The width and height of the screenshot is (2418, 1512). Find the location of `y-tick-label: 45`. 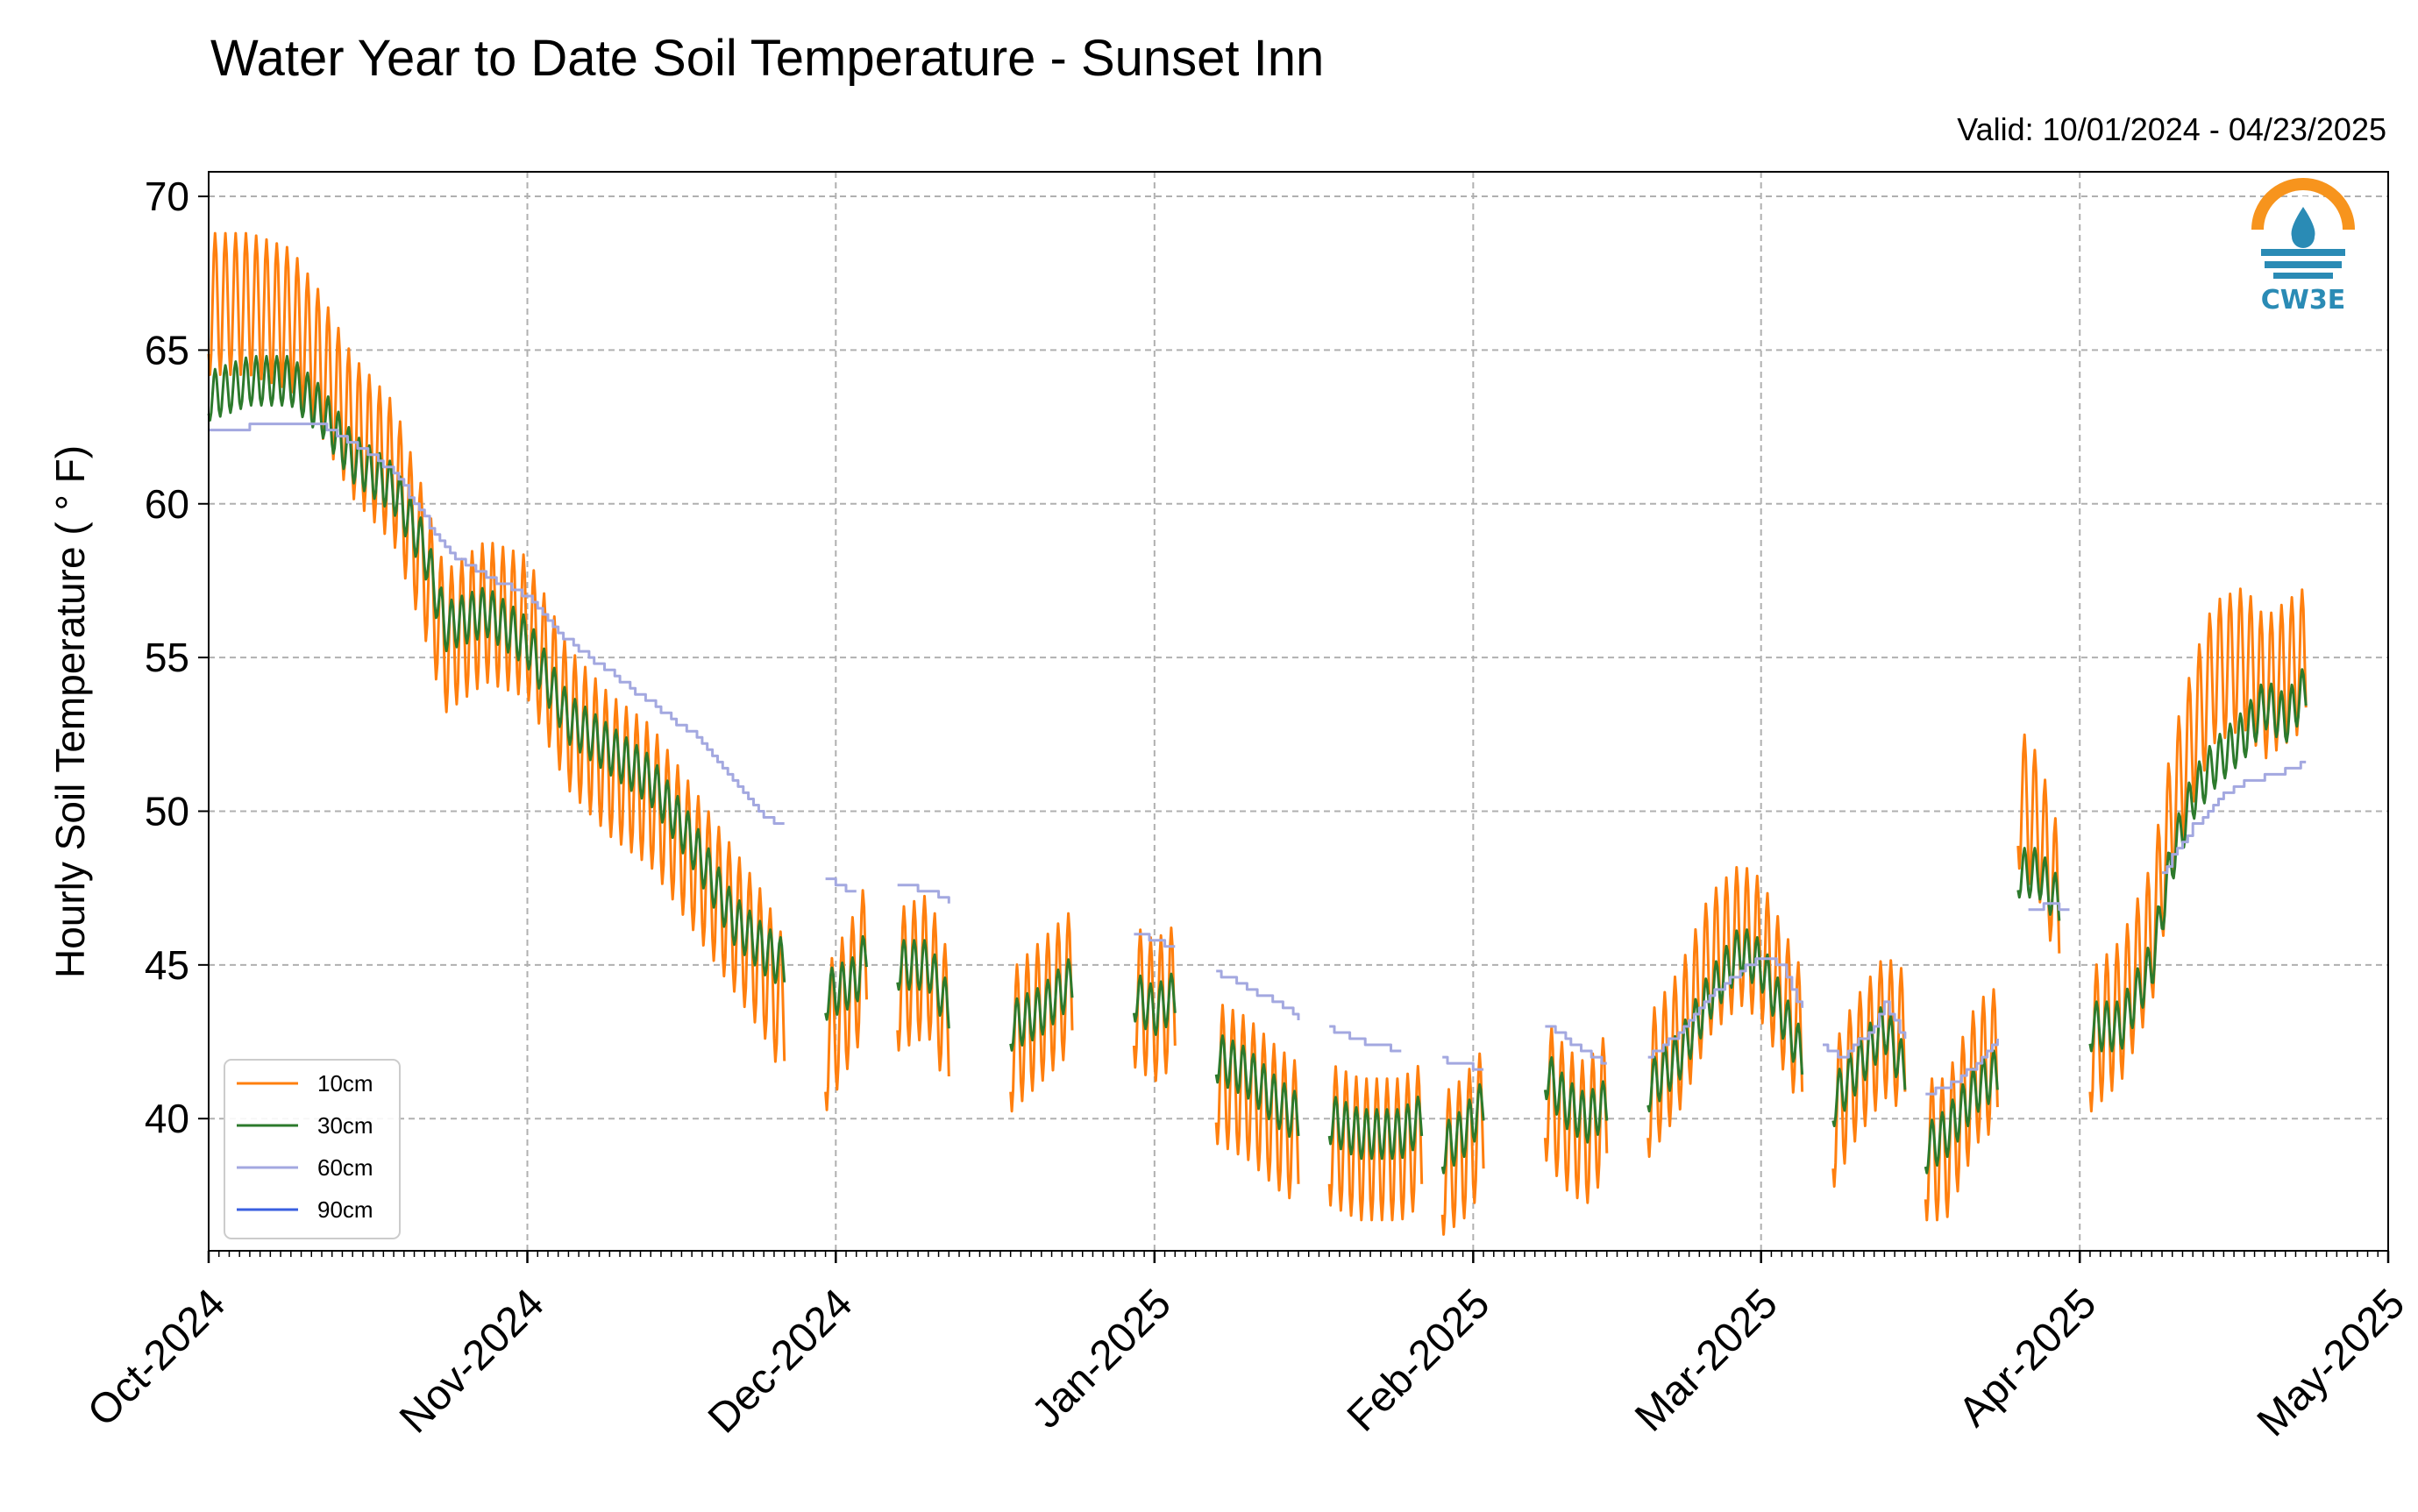

y-tick-label: 45 is located at coordinates (167, 965).